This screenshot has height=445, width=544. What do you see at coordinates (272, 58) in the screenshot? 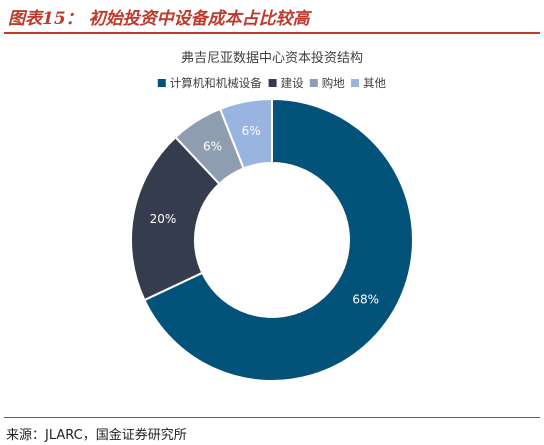
I see `chart-title: 弗吉尼亚数据中心资本投资结构` at bounding box center [272, 58].